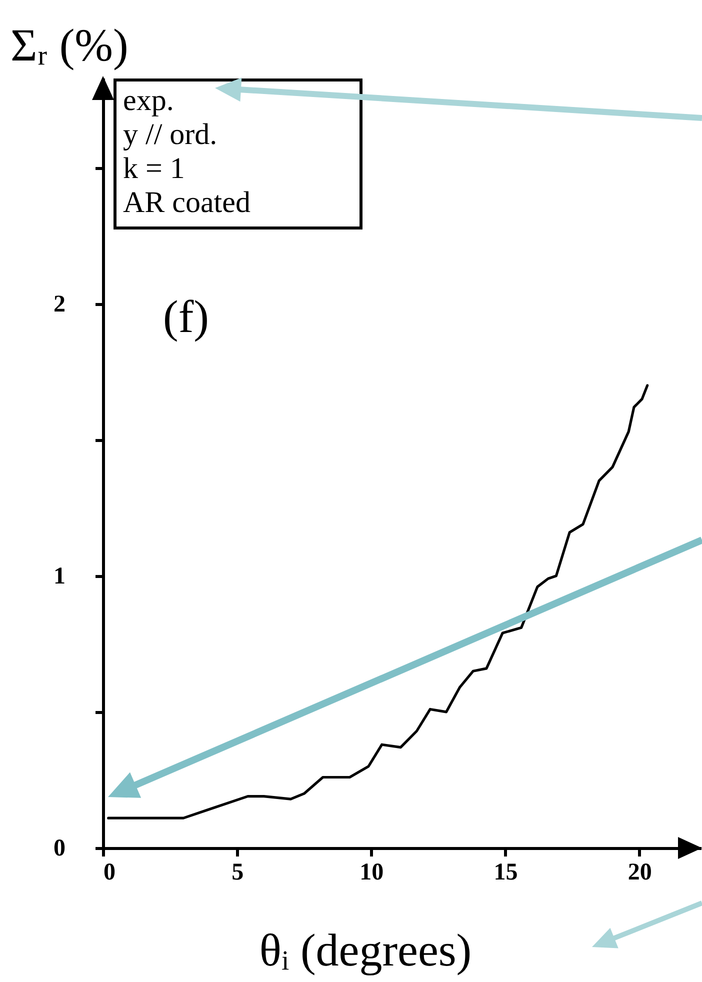 The height and width of the screenshot is (982, 702). What do you see at coordinates (60, 576) in the screenshot?
I see `y-tick-label: 1` at bounding box center [60, 576].